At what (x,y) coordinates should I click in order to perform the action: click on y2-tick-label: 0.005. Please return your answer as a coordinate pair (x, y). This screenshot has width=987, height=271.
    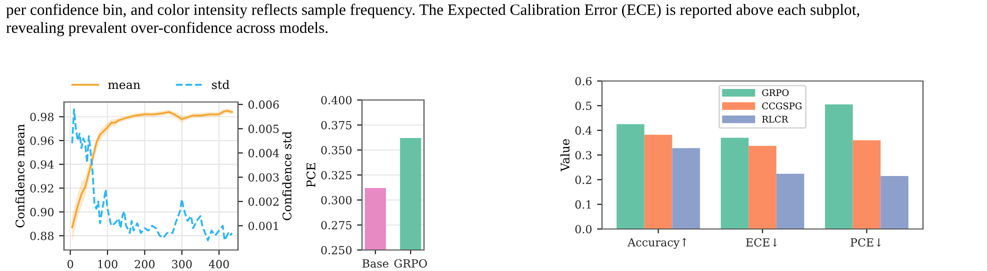
    Looking at the image, I should click on (263, 129).